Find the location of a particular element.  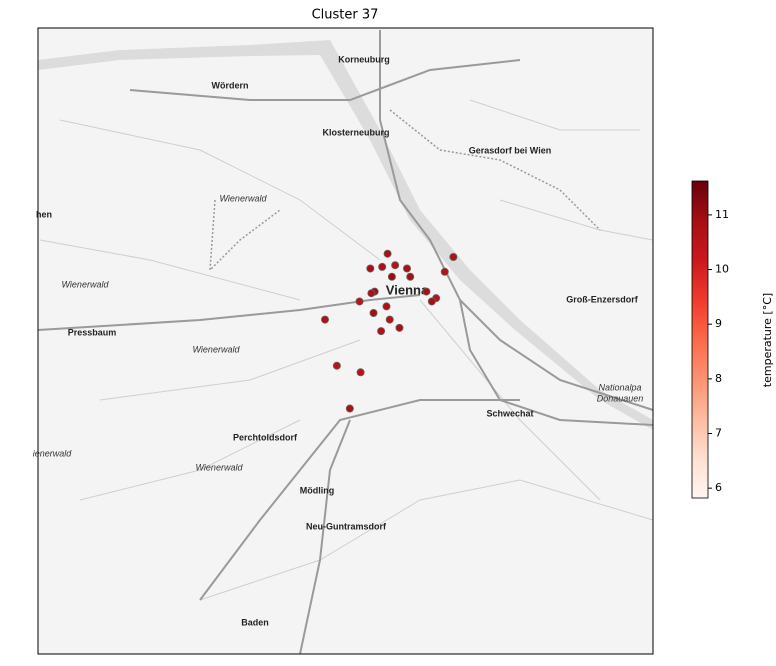

place-label: Korneuburg is located at coordinates (364, 59).